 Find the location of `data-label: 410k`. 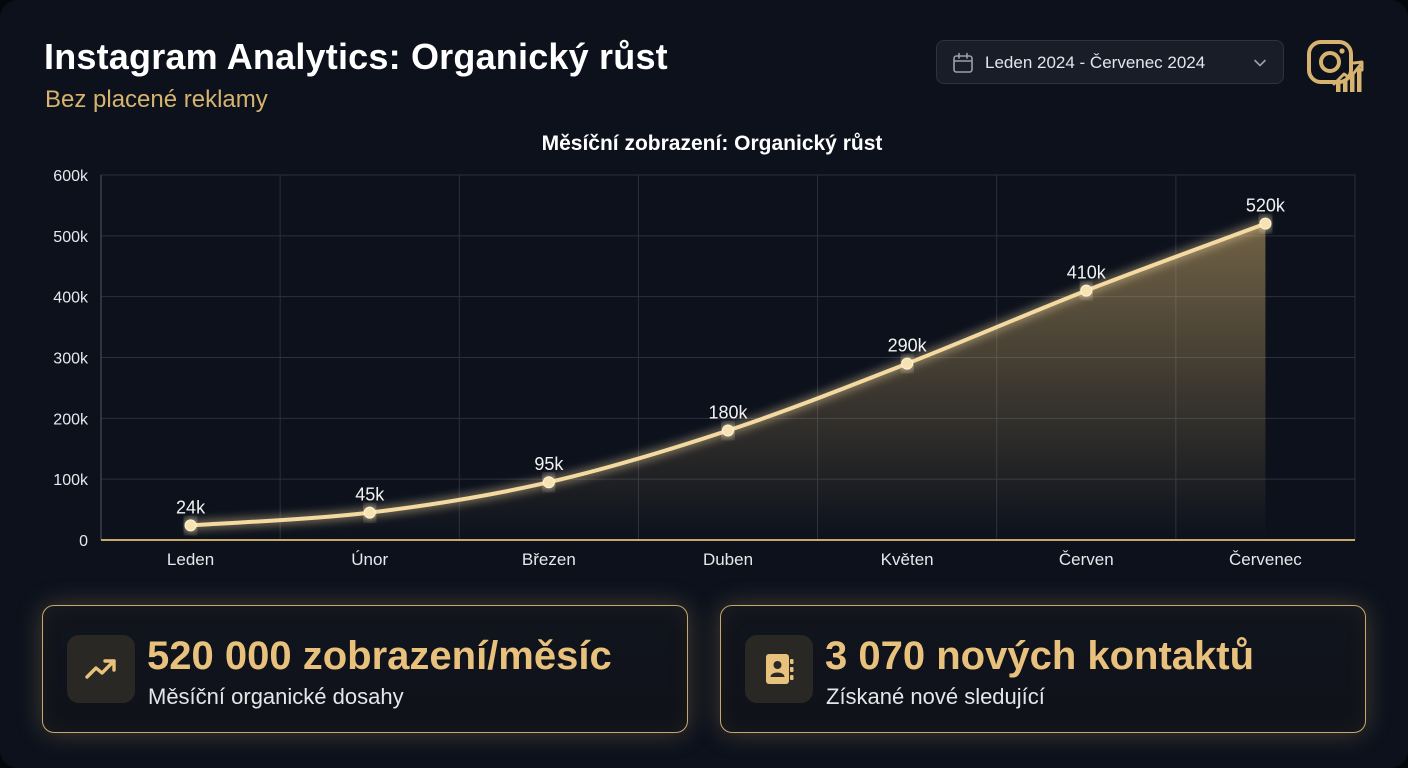

data-label: 410k is located at coordinates (1087, 273).